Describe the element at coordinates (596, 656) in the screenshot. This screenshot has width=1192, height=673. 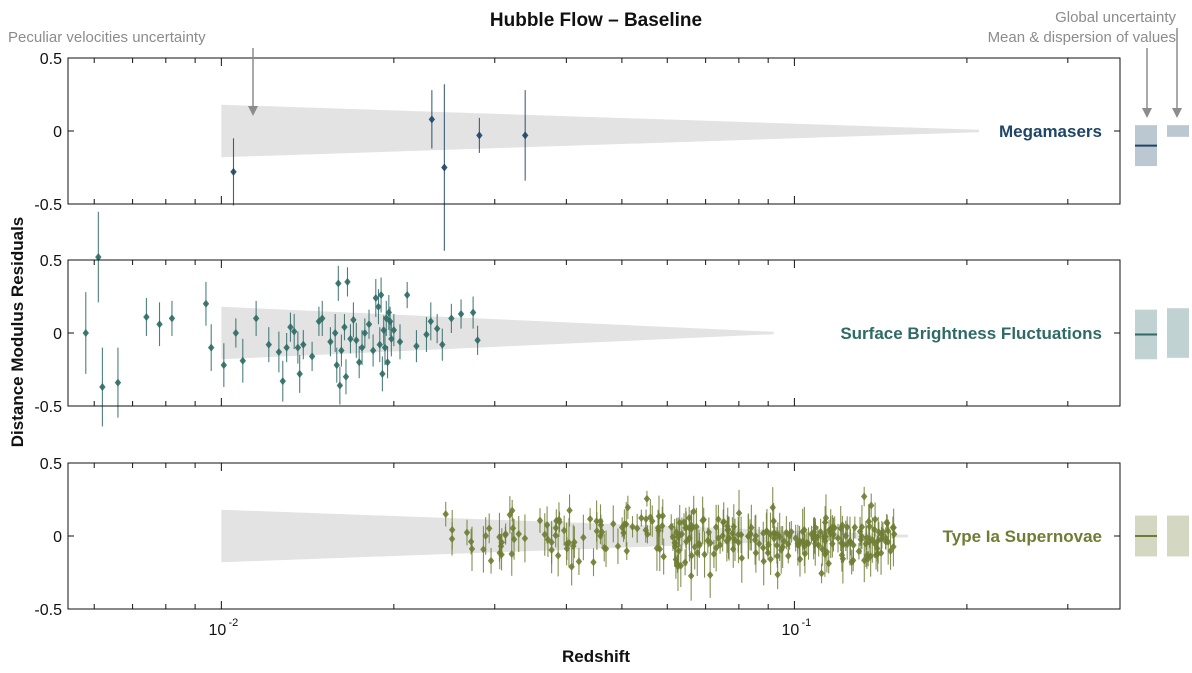
I see `x-axis-label-group: Redshift` at that location.